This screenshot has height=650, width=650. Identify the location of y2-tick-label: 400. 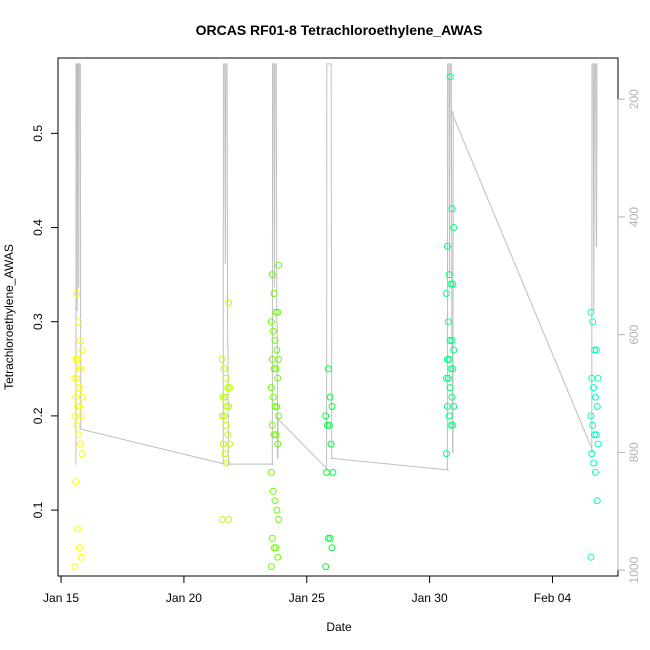
(634, 217).